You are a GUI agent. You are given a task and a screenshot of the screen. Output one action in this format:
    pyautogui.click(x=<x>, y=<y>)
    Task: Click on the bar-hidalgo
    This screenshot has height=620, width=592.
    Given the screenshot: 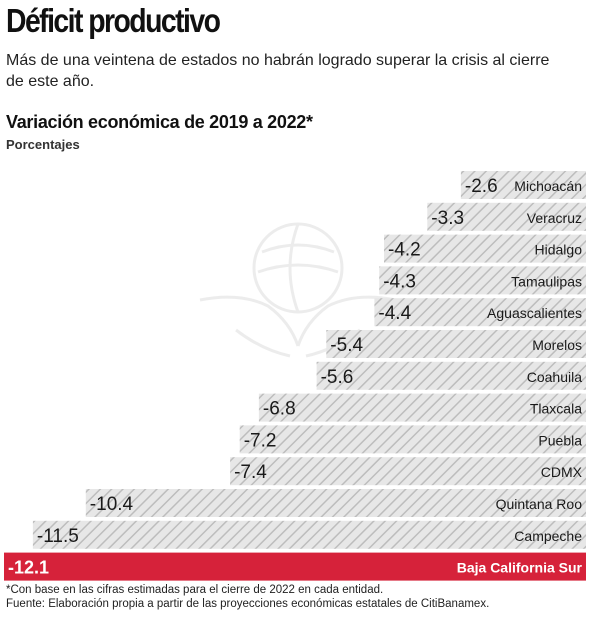 What is the action you would take?
    pyautogui.click(x=485, y=248)
    